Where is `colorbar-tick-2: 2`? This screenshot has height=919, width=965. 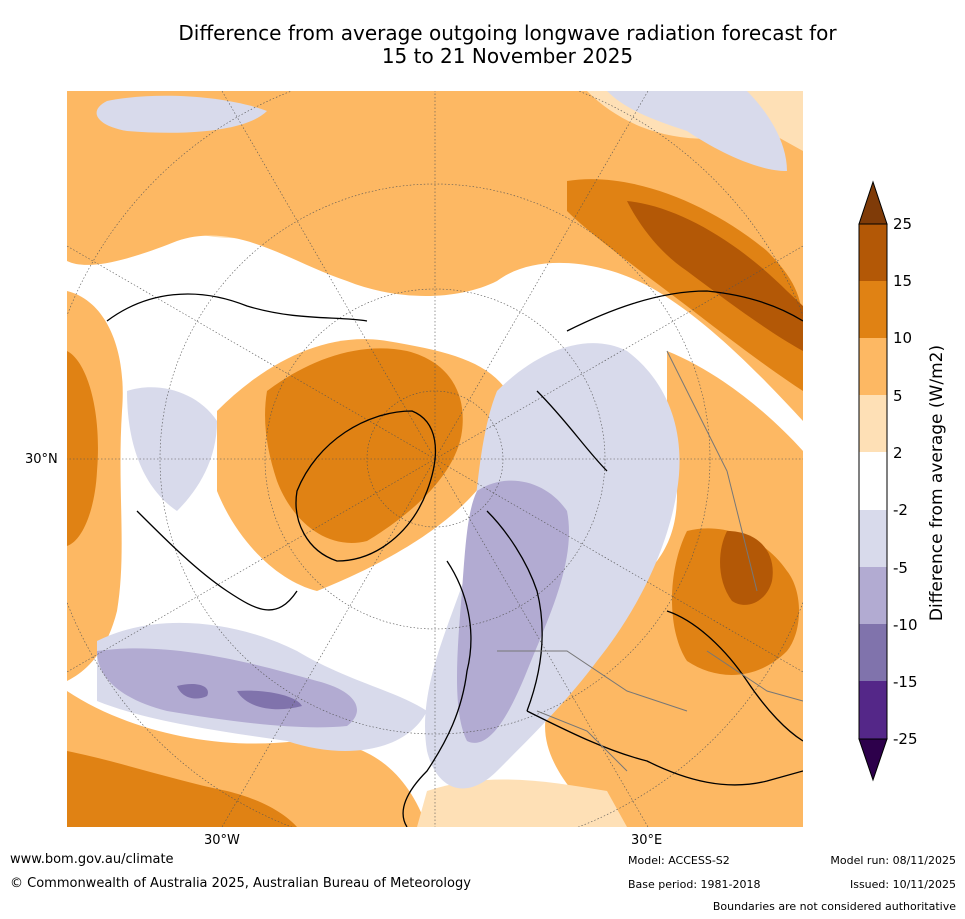 colorbar-tick-2: 2 is located at coordinates (898, 453).